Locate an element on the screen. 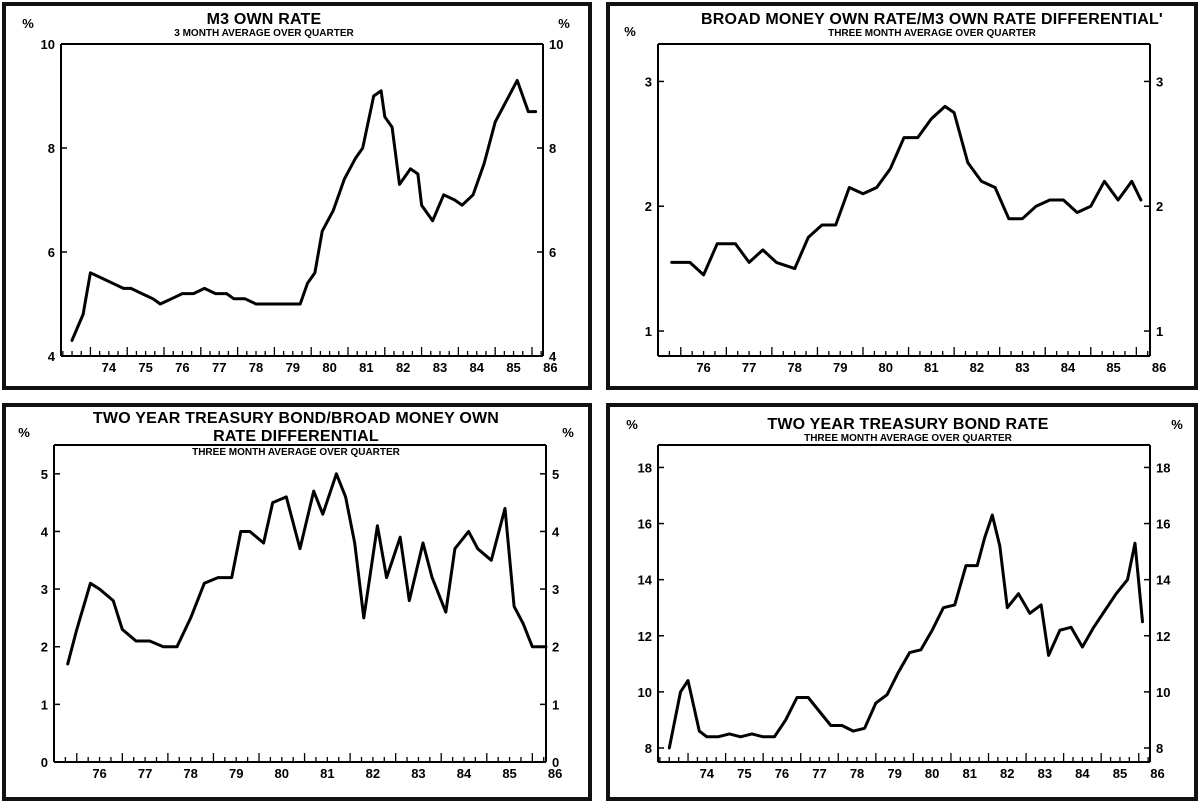  y-tick-label-right: 10 is located at coordinates (556, 44).